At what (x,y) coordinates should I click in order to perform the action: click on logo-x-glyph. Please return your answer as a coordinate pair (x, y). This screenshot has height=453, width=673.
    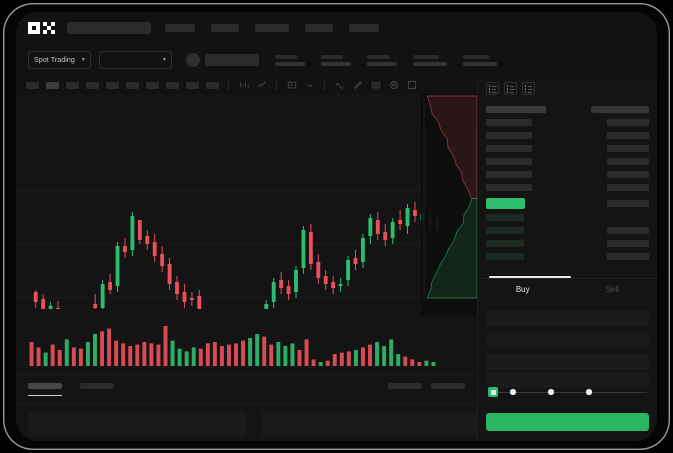
    Looking at the image, I should click on (48, 28).